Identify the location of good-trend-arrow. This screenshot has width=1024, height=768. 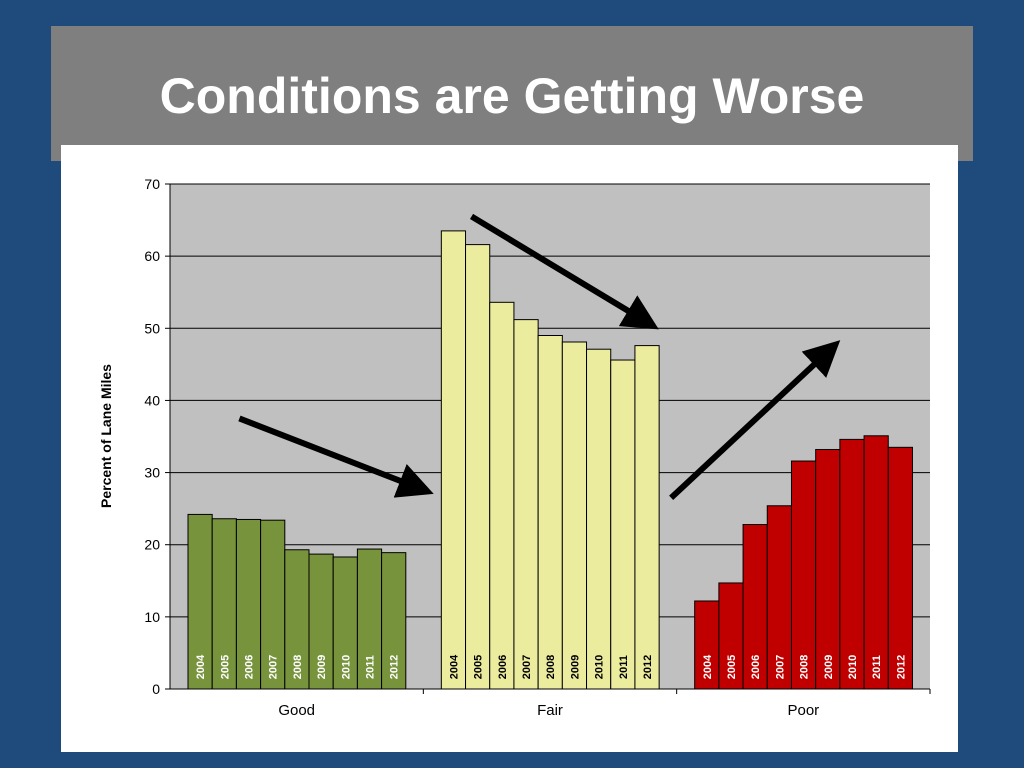
(336, 456).